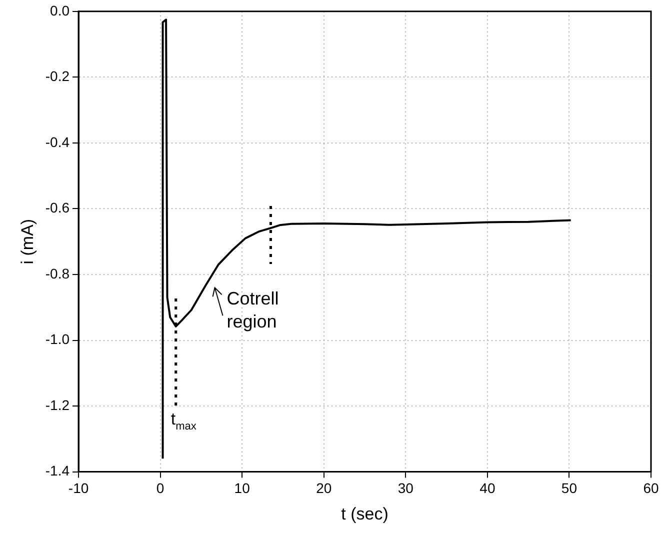 Image resolution: width=663 pixels, height=535 pixels. Describe the element at coordinates (364, 514) in the screenshot. I see `x-axis-title: t (sec)` at that location.